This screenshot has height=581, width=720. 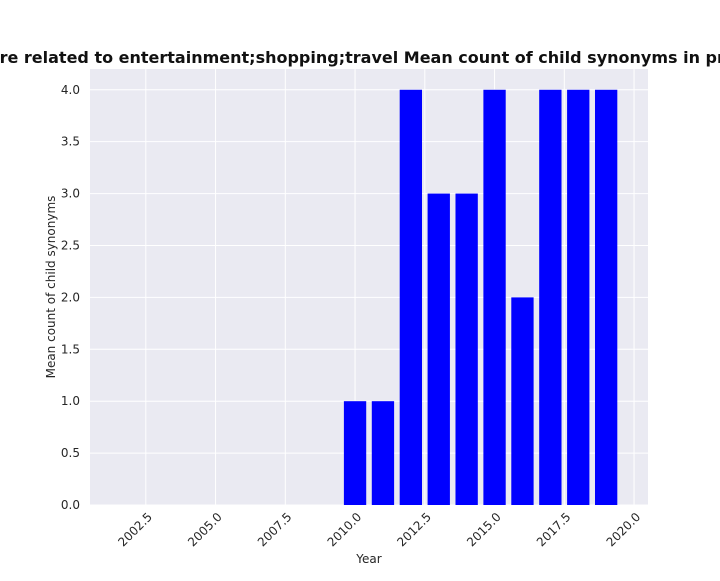 I want to click on y-tick-label: 1.0, so click(x=70, y=401).